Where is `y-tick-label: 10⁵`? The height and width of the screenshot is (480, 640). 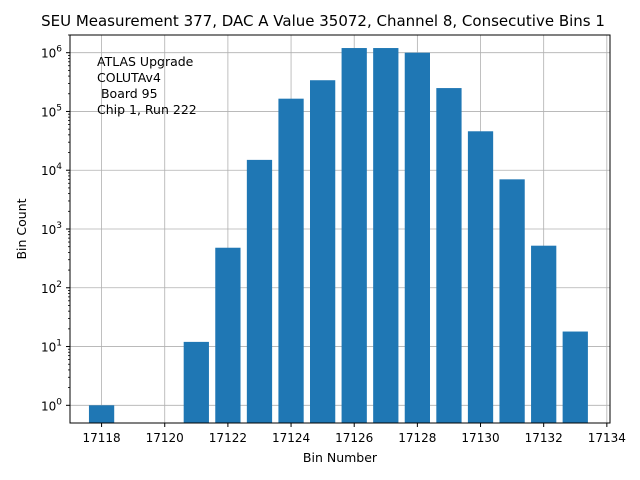
y-tick-label: 10⁵ is located at coordinates (51, 111).